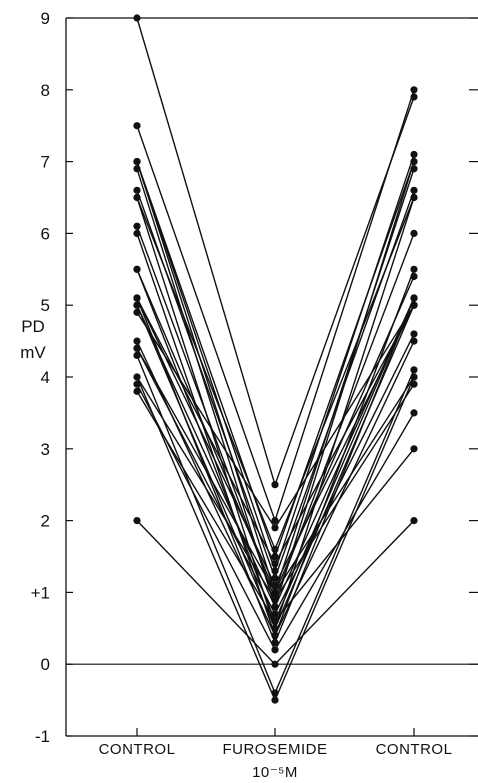 This screenshot has width=478, height=783. I want to click on y-tick-label: 9, so click(45, 18).